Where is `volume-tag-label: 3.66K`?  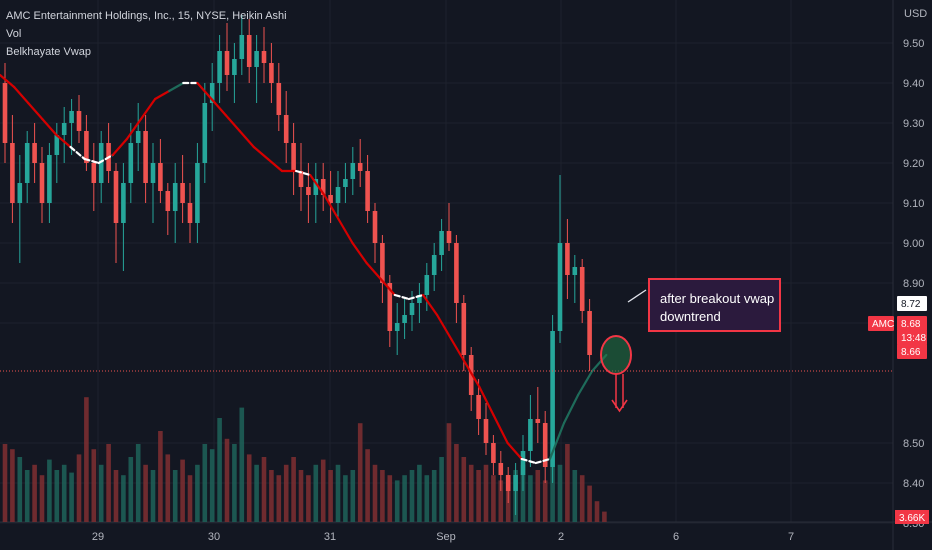
volume-tag-label: 3.66K is located at coordinates (912, 518).